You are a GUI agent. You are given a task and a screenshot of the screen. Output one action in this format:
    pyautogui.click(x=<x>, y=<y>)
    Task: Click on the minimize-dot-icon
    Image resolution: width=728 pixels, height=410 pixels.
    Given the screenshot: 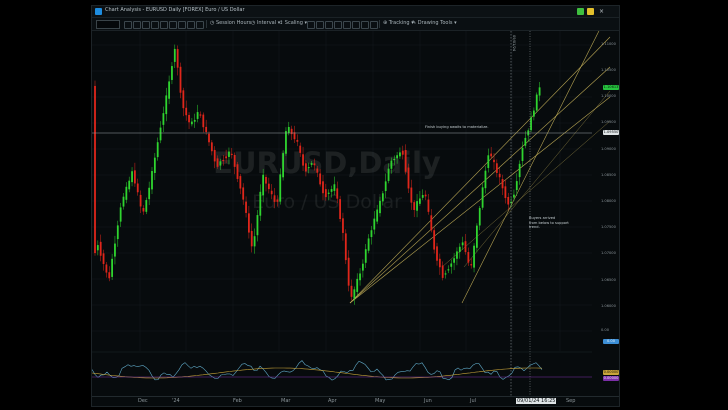 What is the action you would take?
    pyautogui.click(x=580, y=11)
    